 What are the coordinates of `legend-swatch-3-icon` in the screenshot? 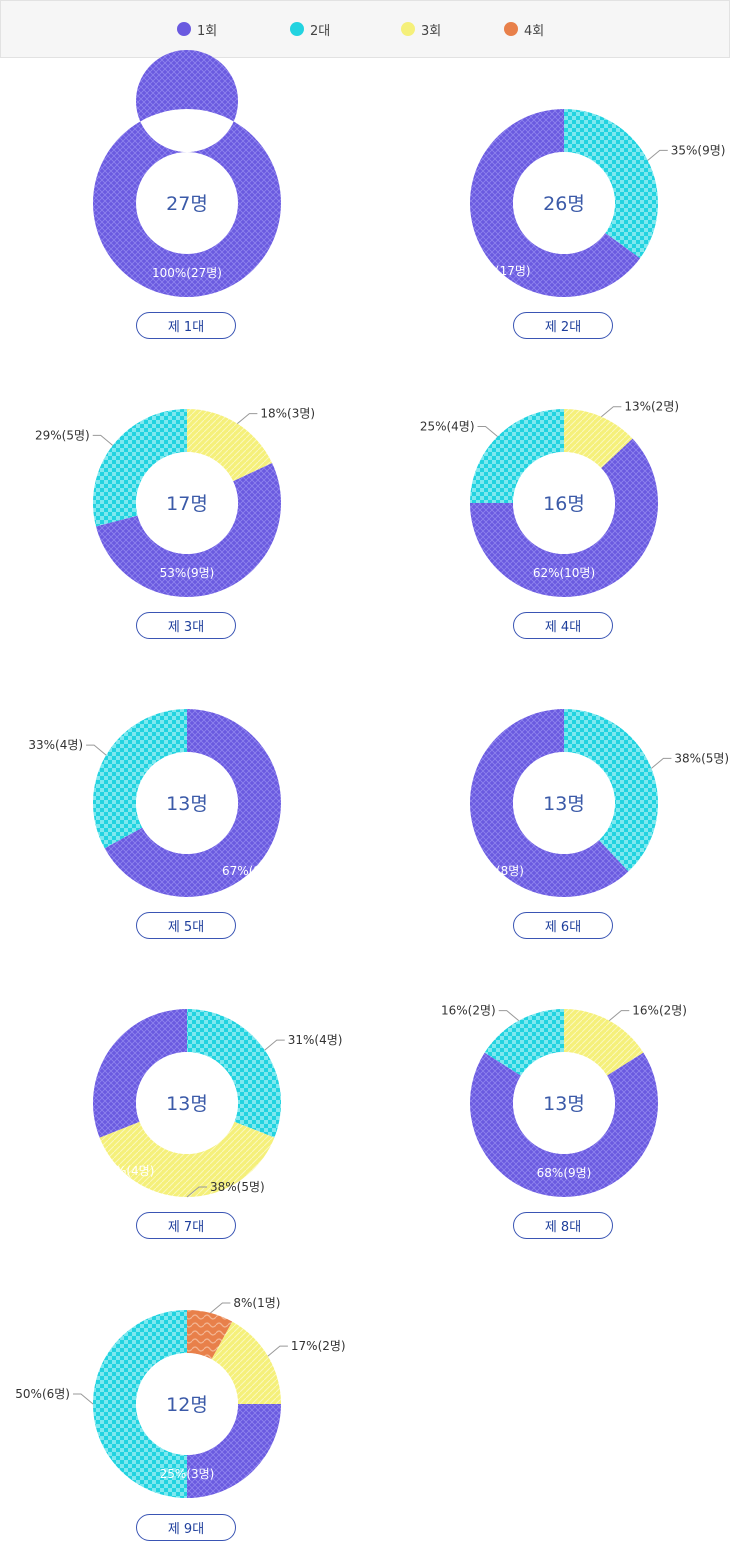 It's located at (408, 29).